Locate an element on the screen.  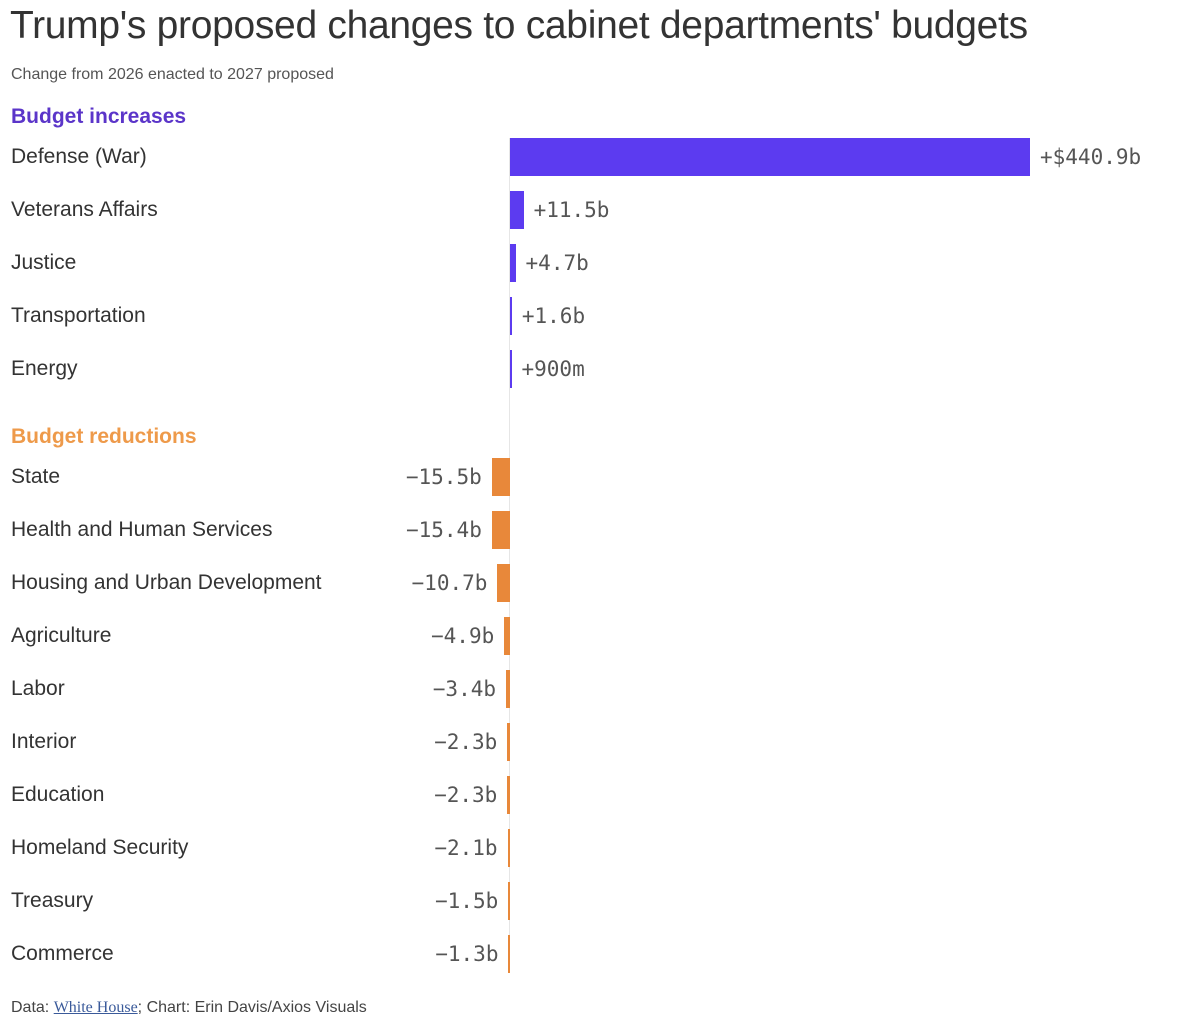
category-label: Homeland Security is located at coordinates (100, 847).